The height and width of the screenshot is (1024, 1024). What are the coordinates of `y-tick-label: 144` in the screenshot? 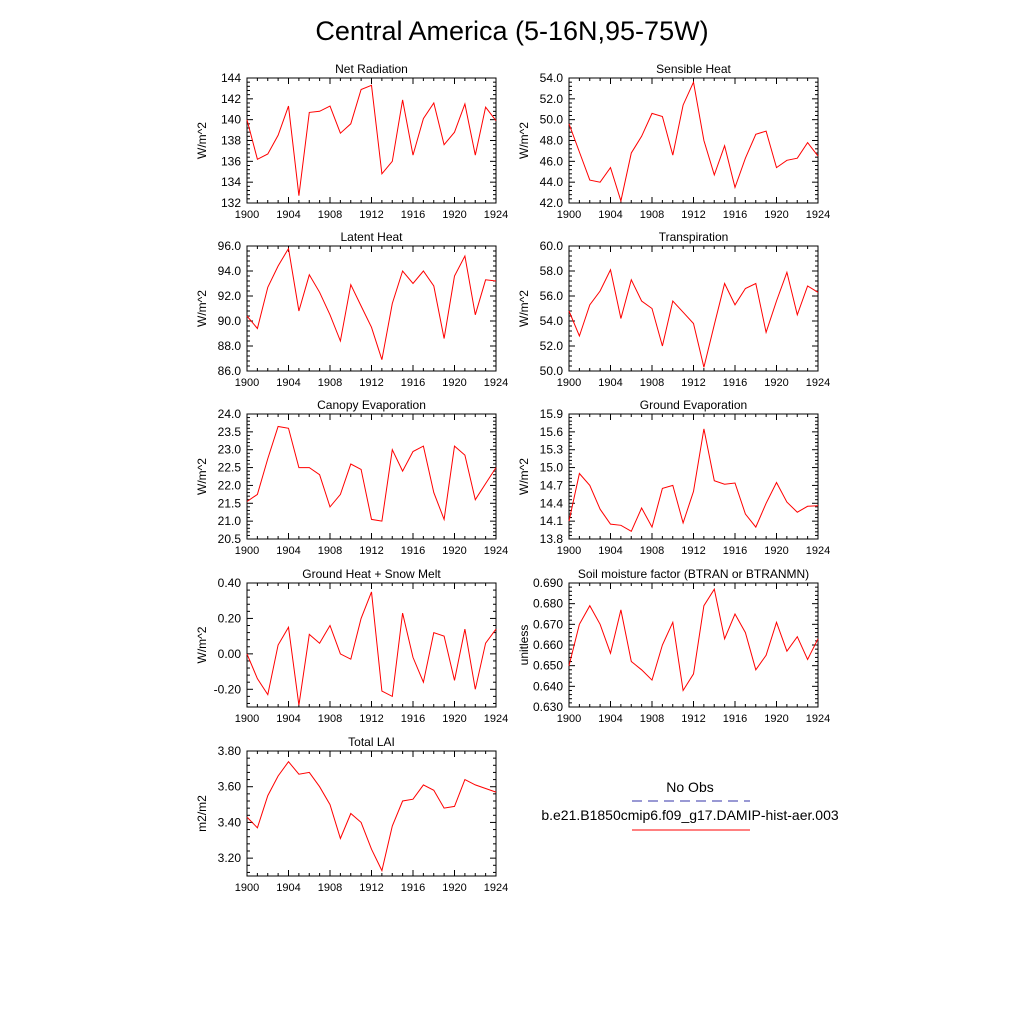 It's located at (231, 78).